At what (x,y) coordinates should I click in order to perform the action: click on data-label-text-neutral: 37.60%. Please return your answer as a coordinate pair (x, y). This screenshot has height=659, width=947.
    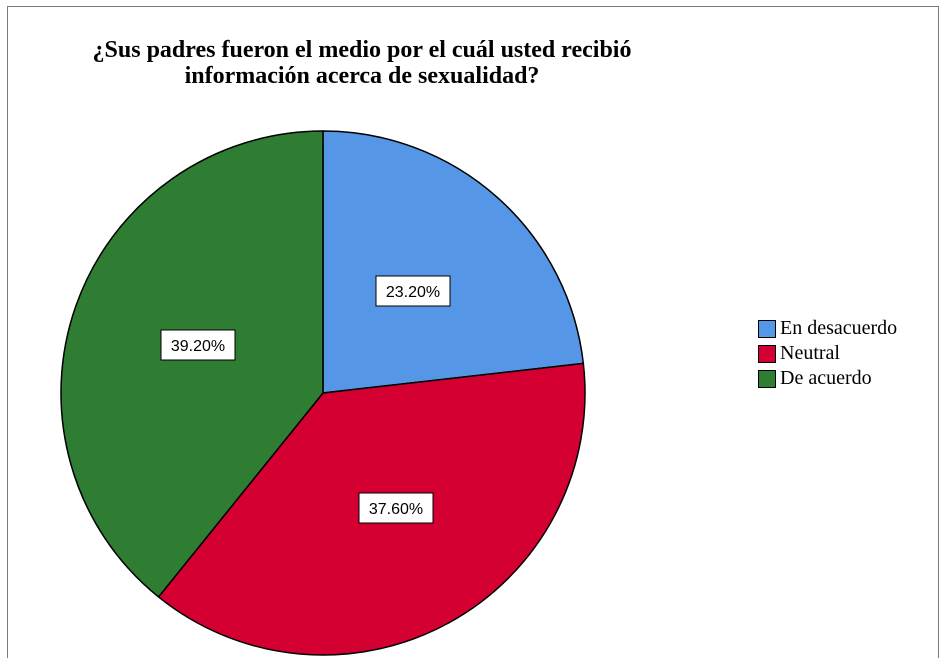
    Looking at the image, I should click on (396, 509).